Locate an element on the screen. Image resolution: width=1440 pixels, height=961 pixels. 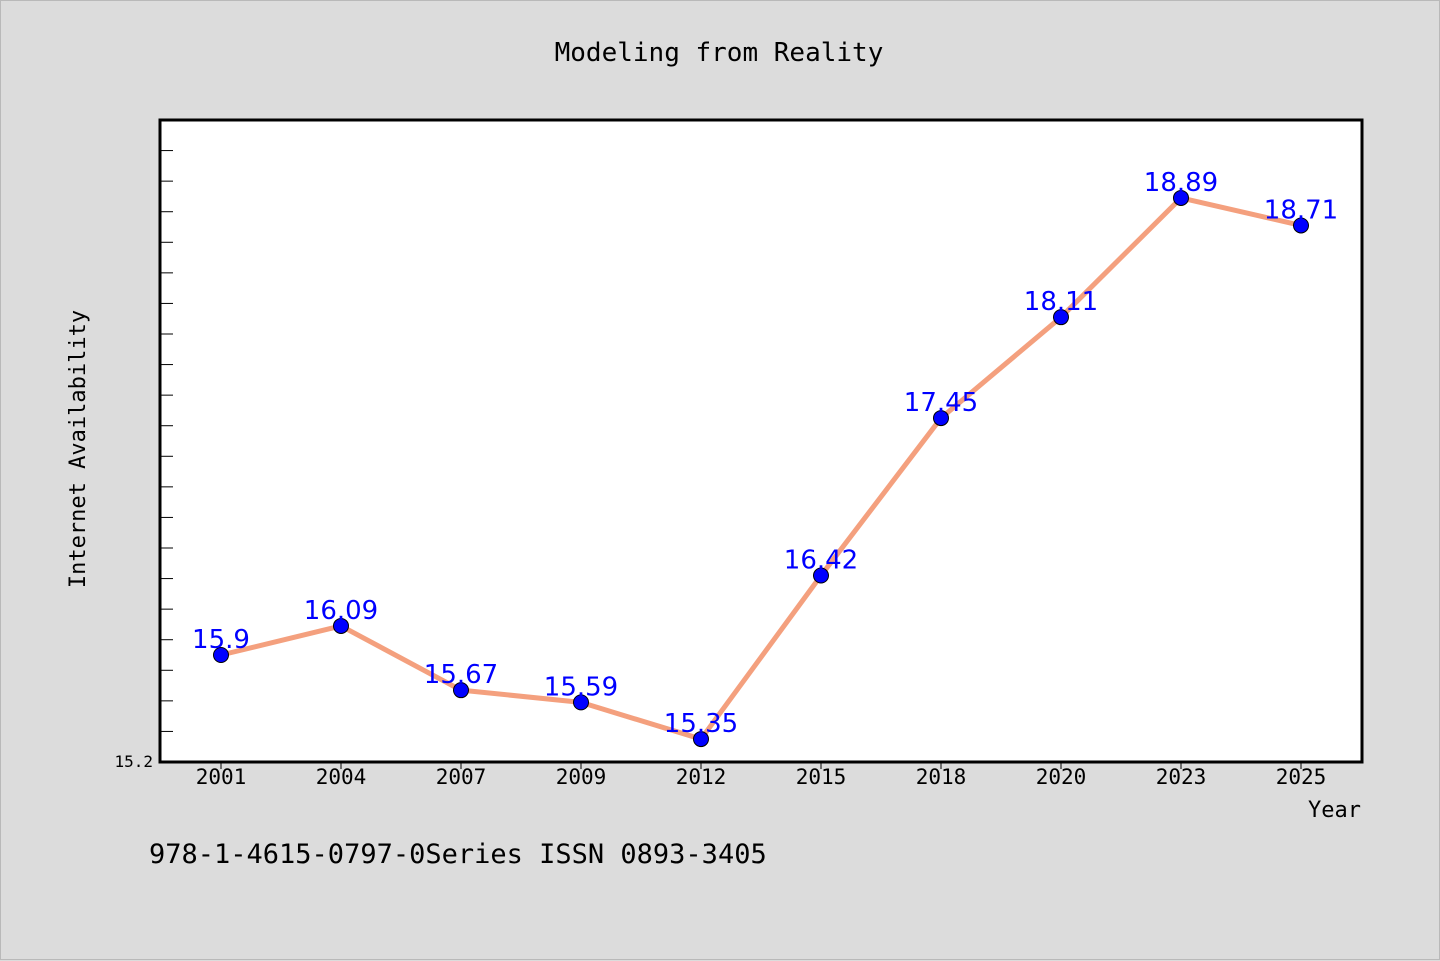
y-axis-label: Internet Availability is located at coordinates (78, 449).